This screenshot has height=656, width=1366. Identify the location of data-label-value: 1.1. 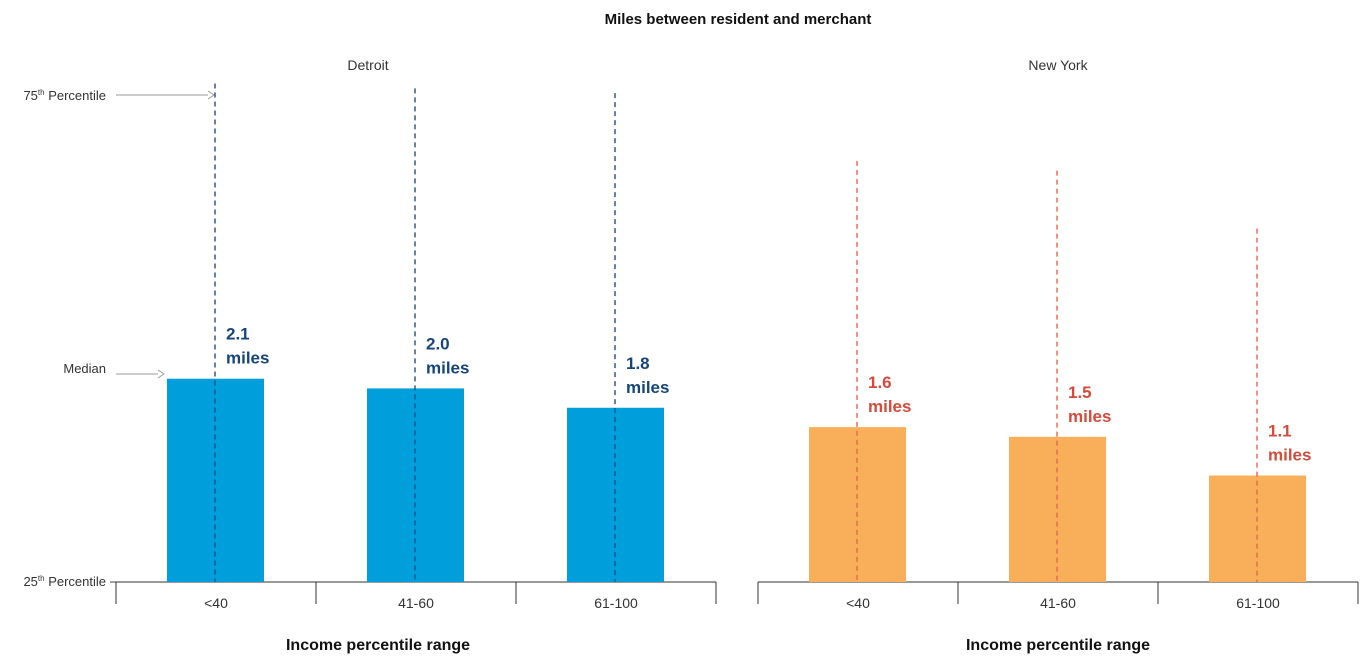
(1280, 431).